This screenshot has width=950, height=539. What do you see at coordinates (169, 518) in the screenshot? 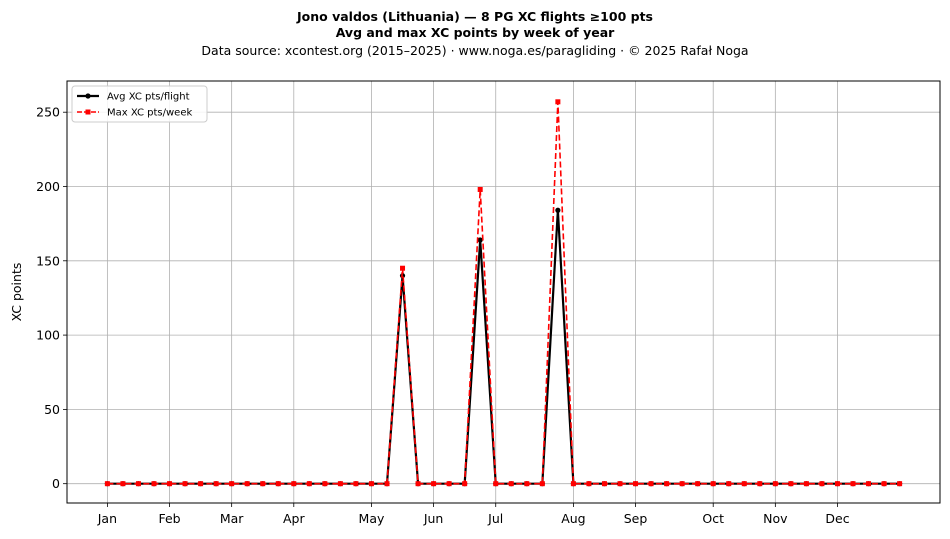
I see `x-tick-label: Feb` at bounding box center [169, 518].